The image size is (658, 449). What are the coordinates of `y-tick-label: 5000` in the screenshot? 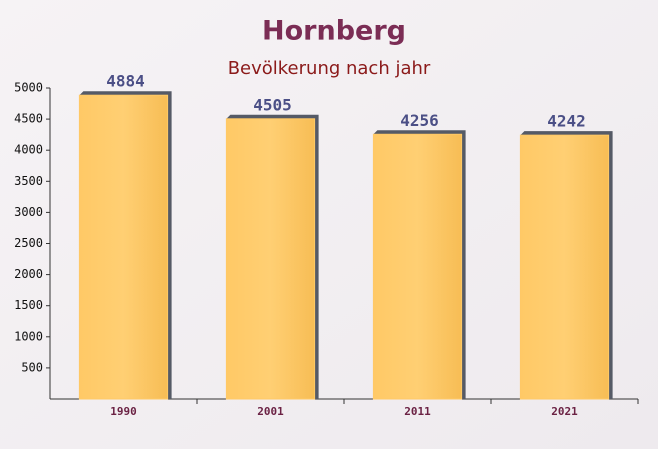 It's located at (28, 88).